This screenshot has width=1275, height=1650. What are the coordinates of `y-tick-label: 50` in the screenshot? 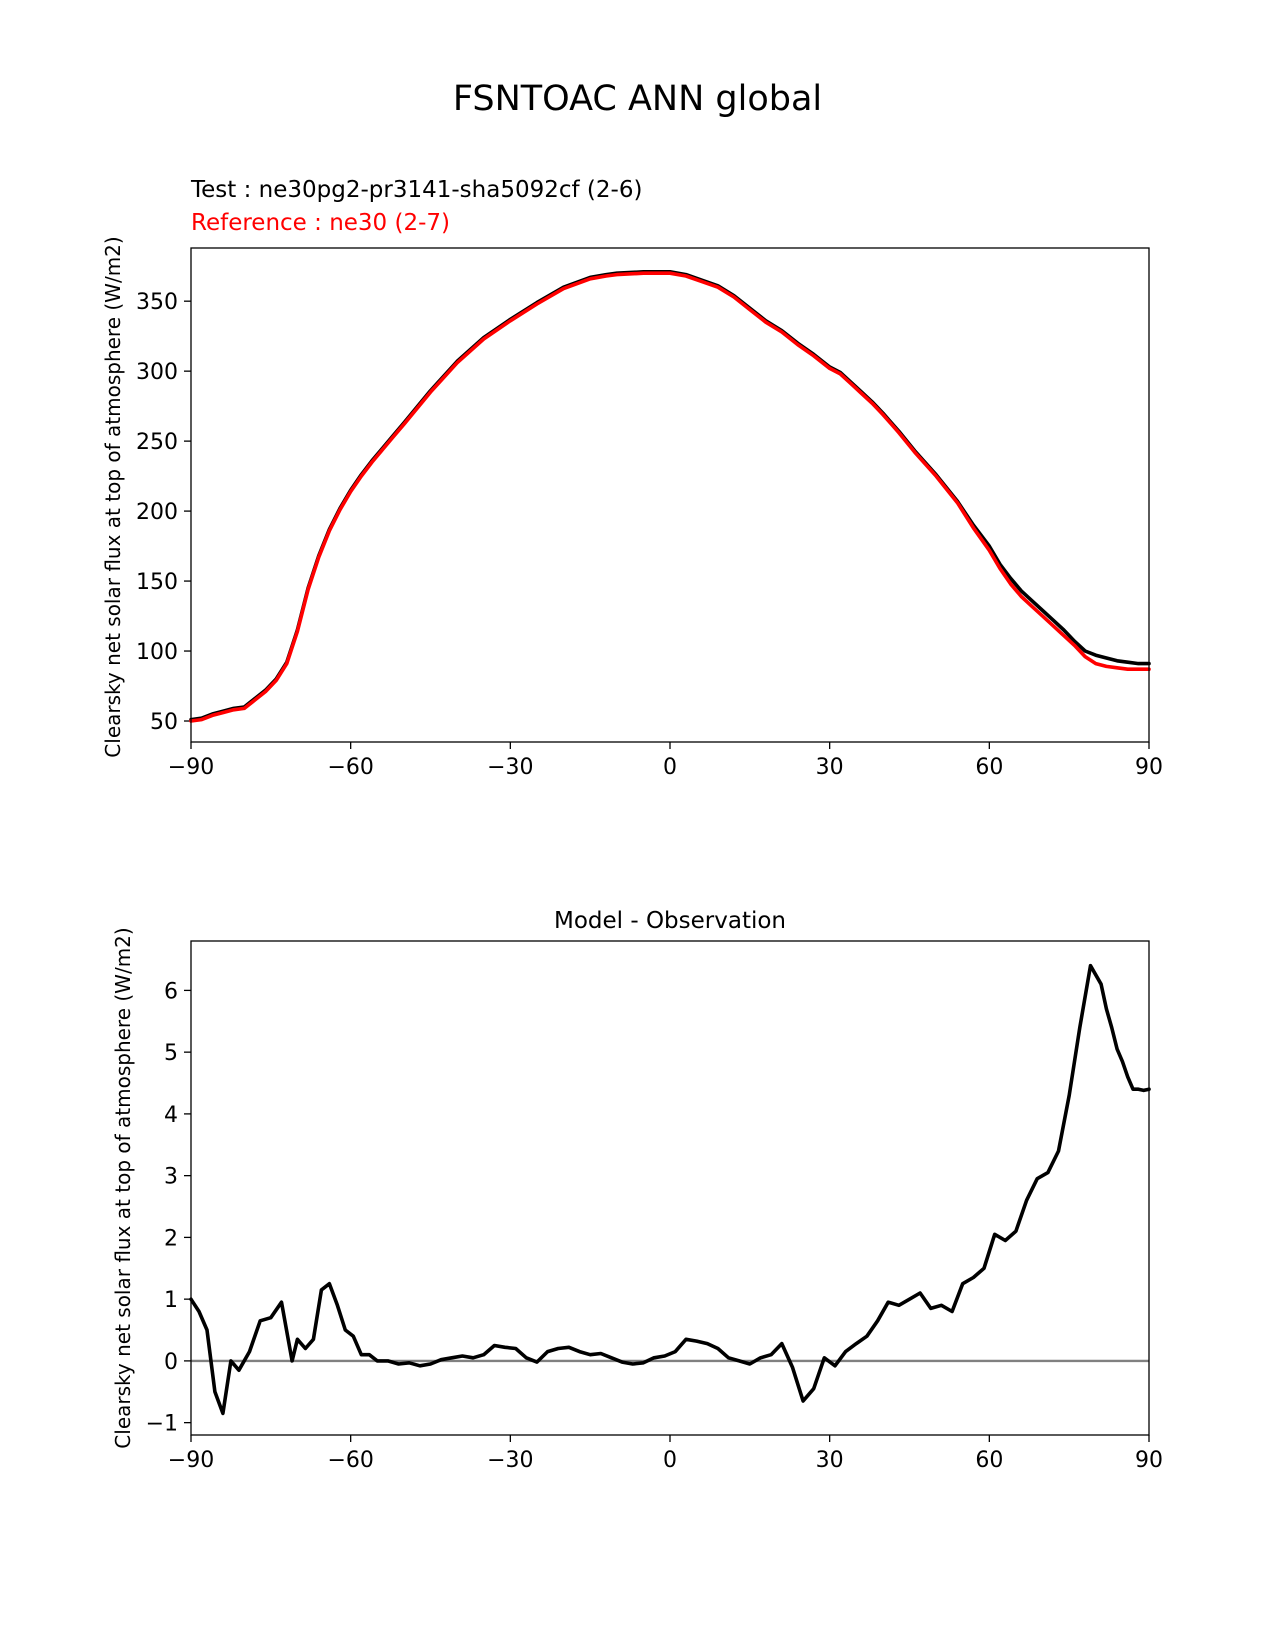 It's located at (164, 722).